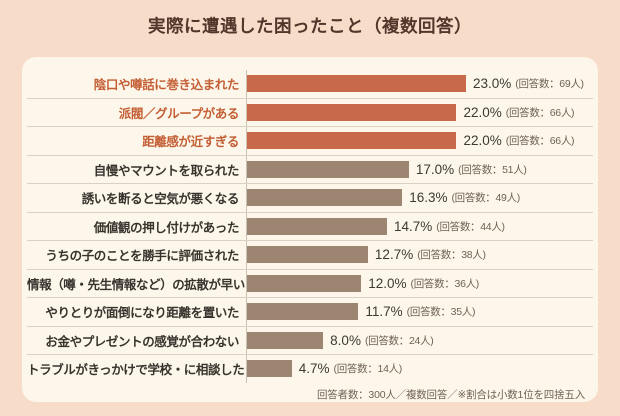 This screenshot has width=620, height=416. What do you see at coordinates (384, 312) in the screenshot?
I see `percent-value: 11.7%` at bounding box center [384, 312].